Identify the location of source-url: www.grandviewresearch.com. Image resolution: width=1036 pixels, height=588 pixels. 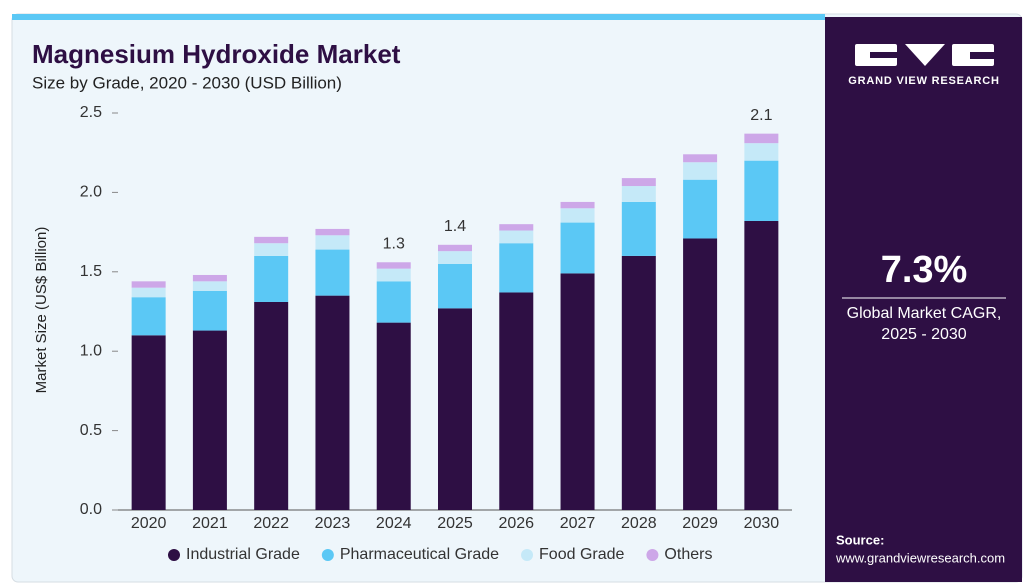
(920, 557).